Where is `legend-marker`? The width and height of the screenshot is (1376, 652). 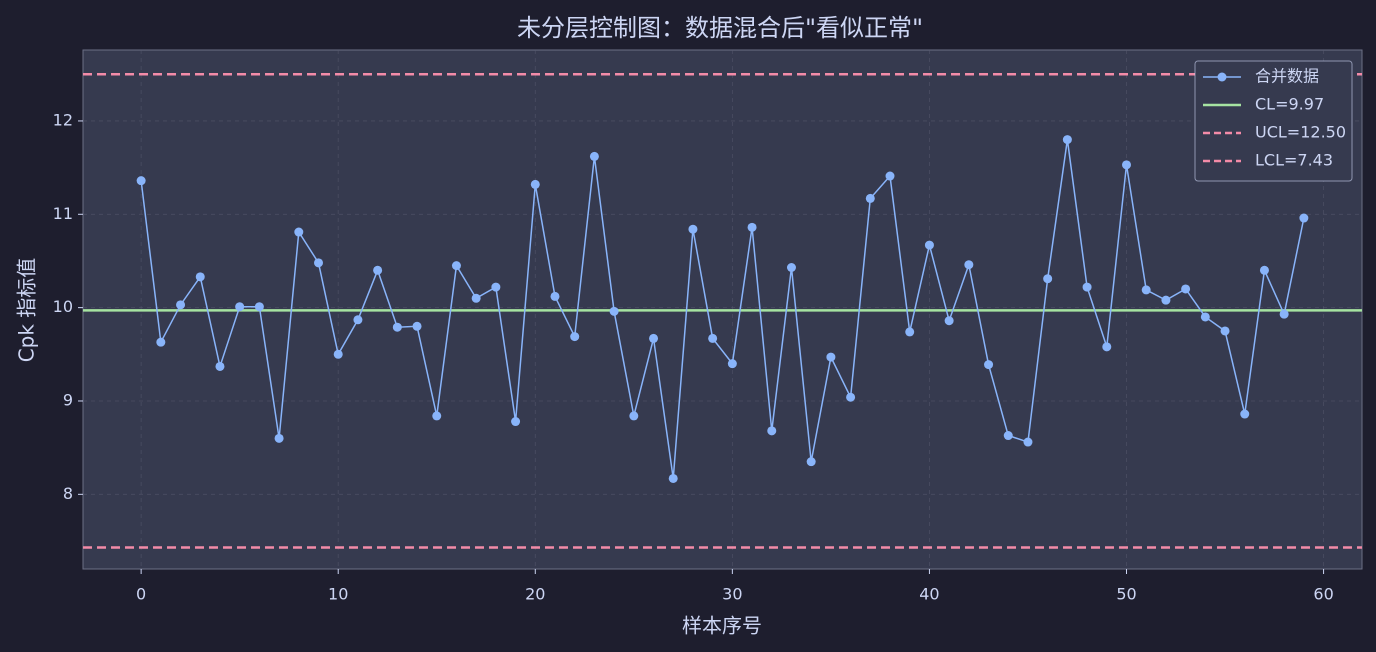
legend-marker is located at coordinates (1222, 77).